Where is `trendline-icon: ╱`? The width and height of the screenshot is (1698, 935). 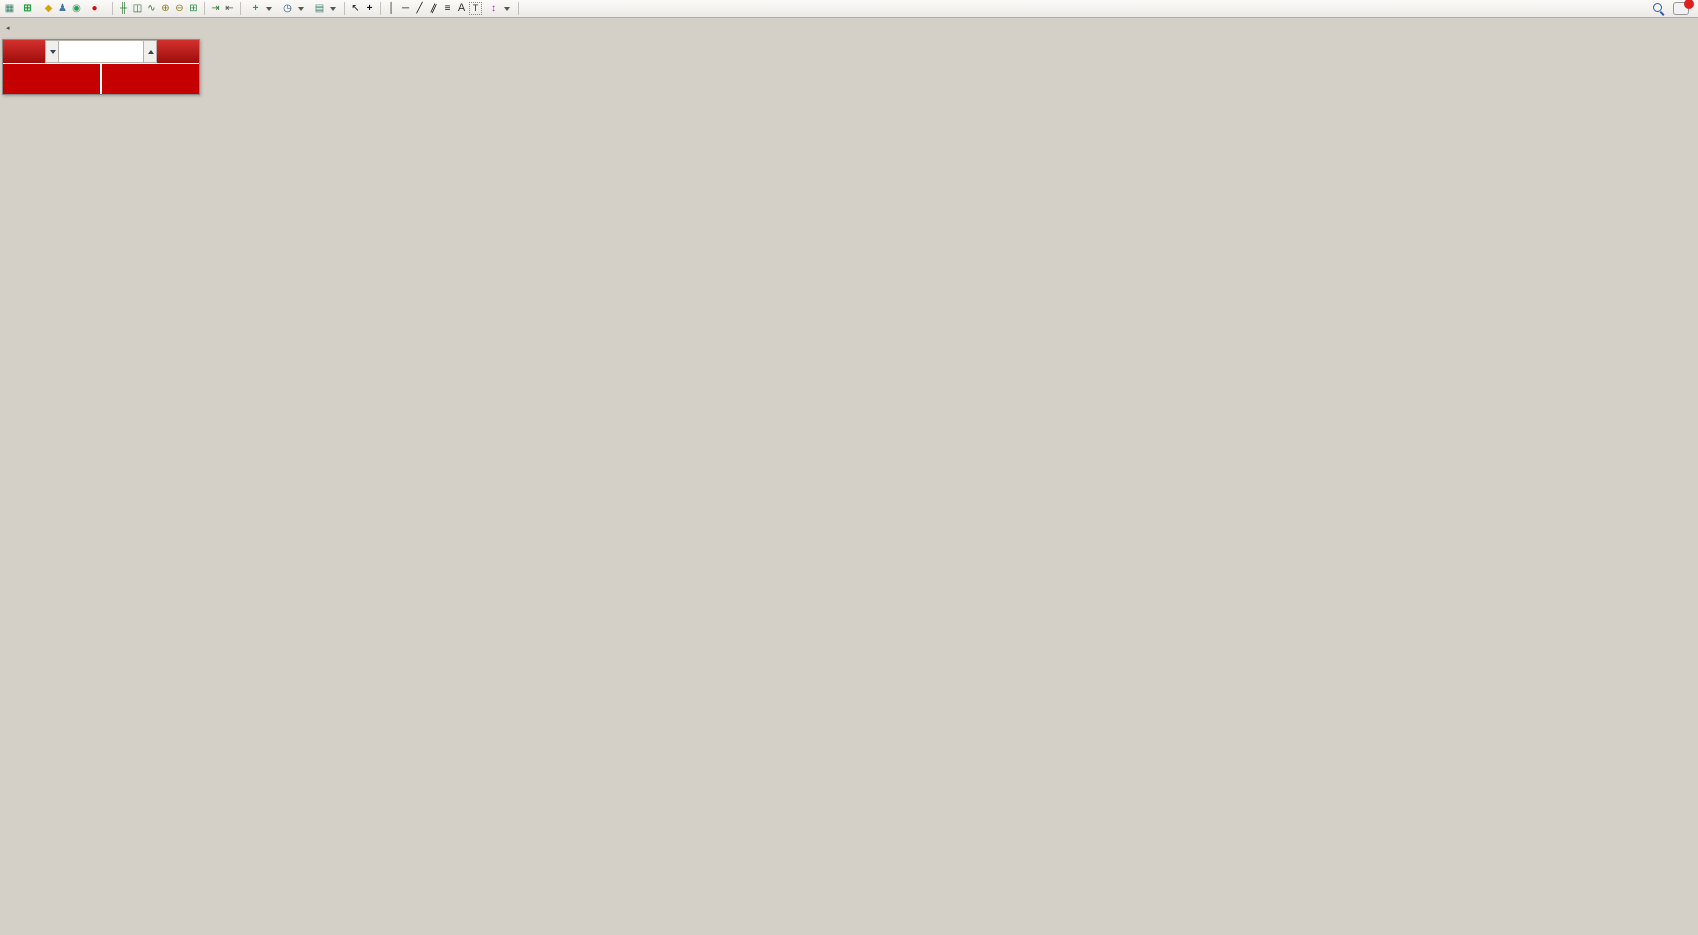 trendline-icon: ╱ is located at coordinates (419, 8).